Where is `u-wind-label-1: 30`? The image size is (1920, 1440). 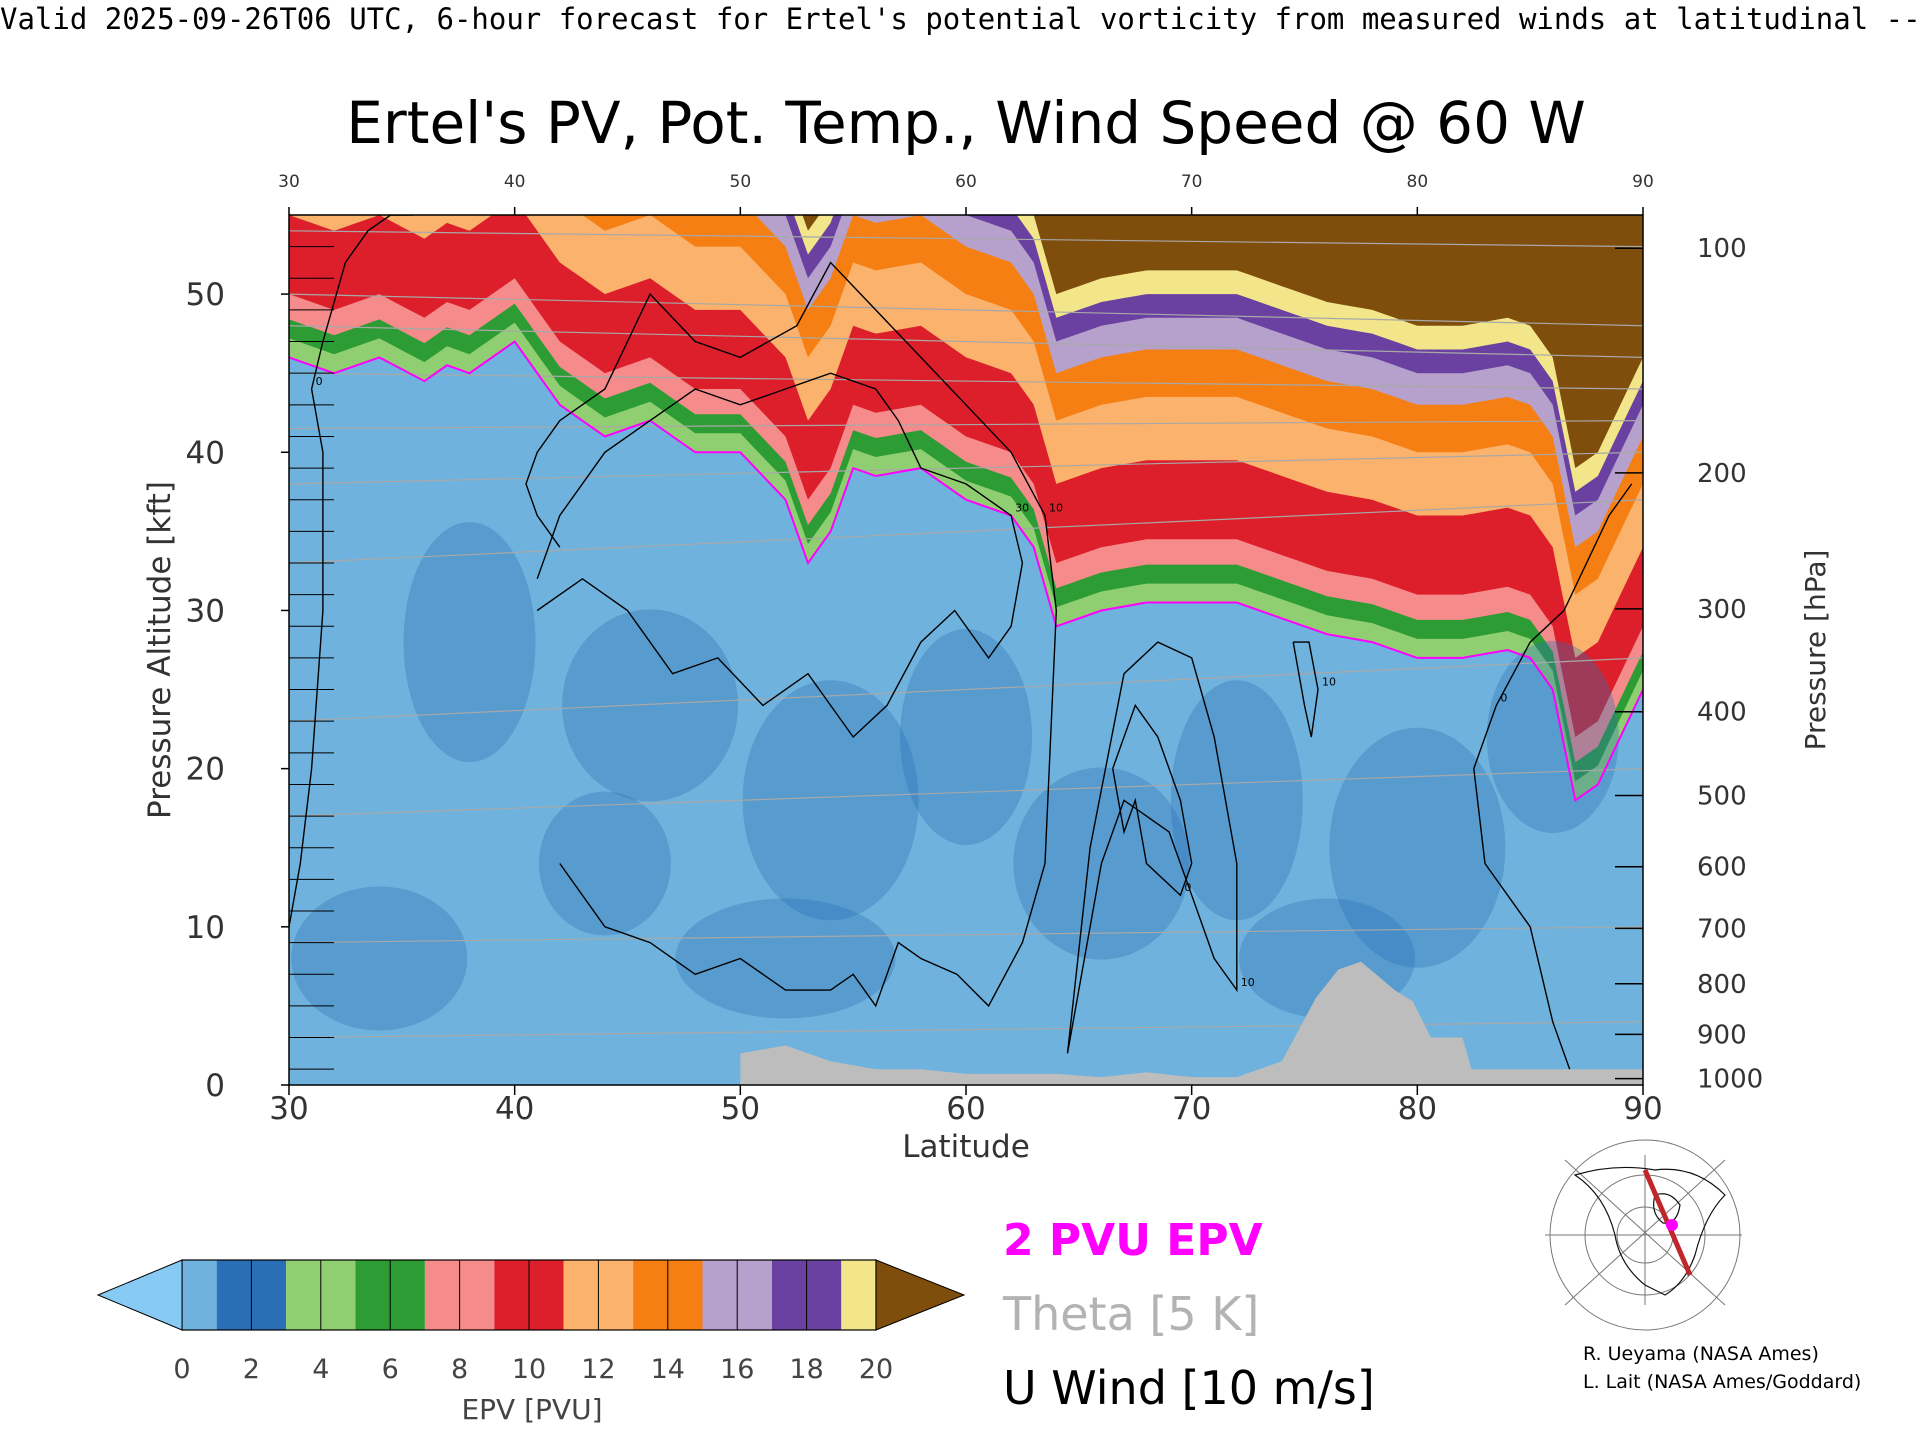 u-wind-label-1: 30 is located at coordinates (1022, 508).